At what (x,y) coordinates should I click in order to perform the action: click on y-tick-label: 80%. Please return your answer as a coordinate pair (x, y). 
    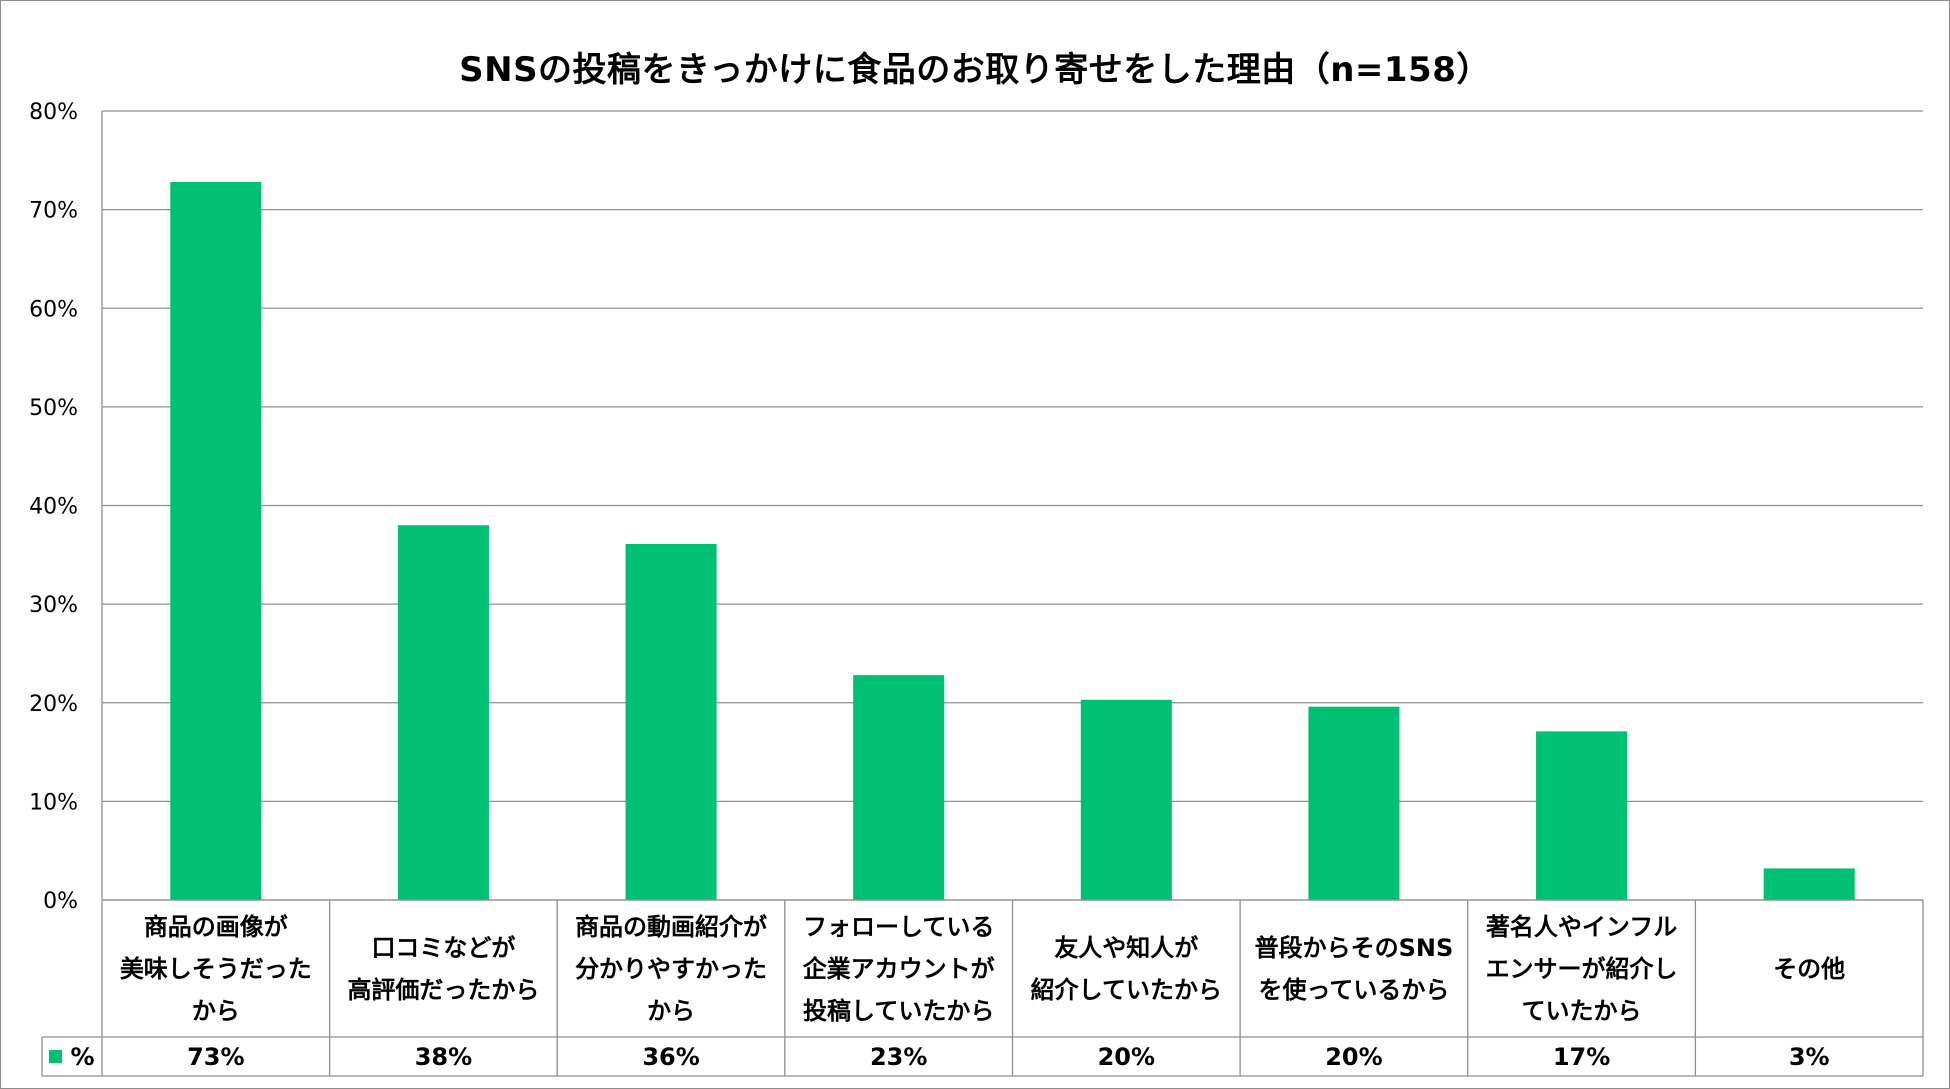
    Looking at the image, I should click on (53, 112).